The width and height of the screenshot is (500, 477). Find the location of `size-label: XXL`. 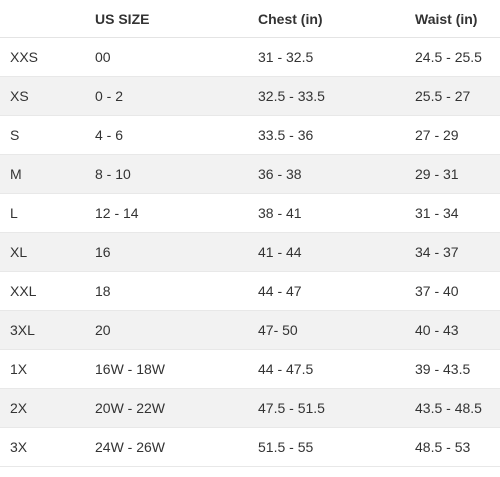

size-label: XXL is located at coordinates (42, 291).